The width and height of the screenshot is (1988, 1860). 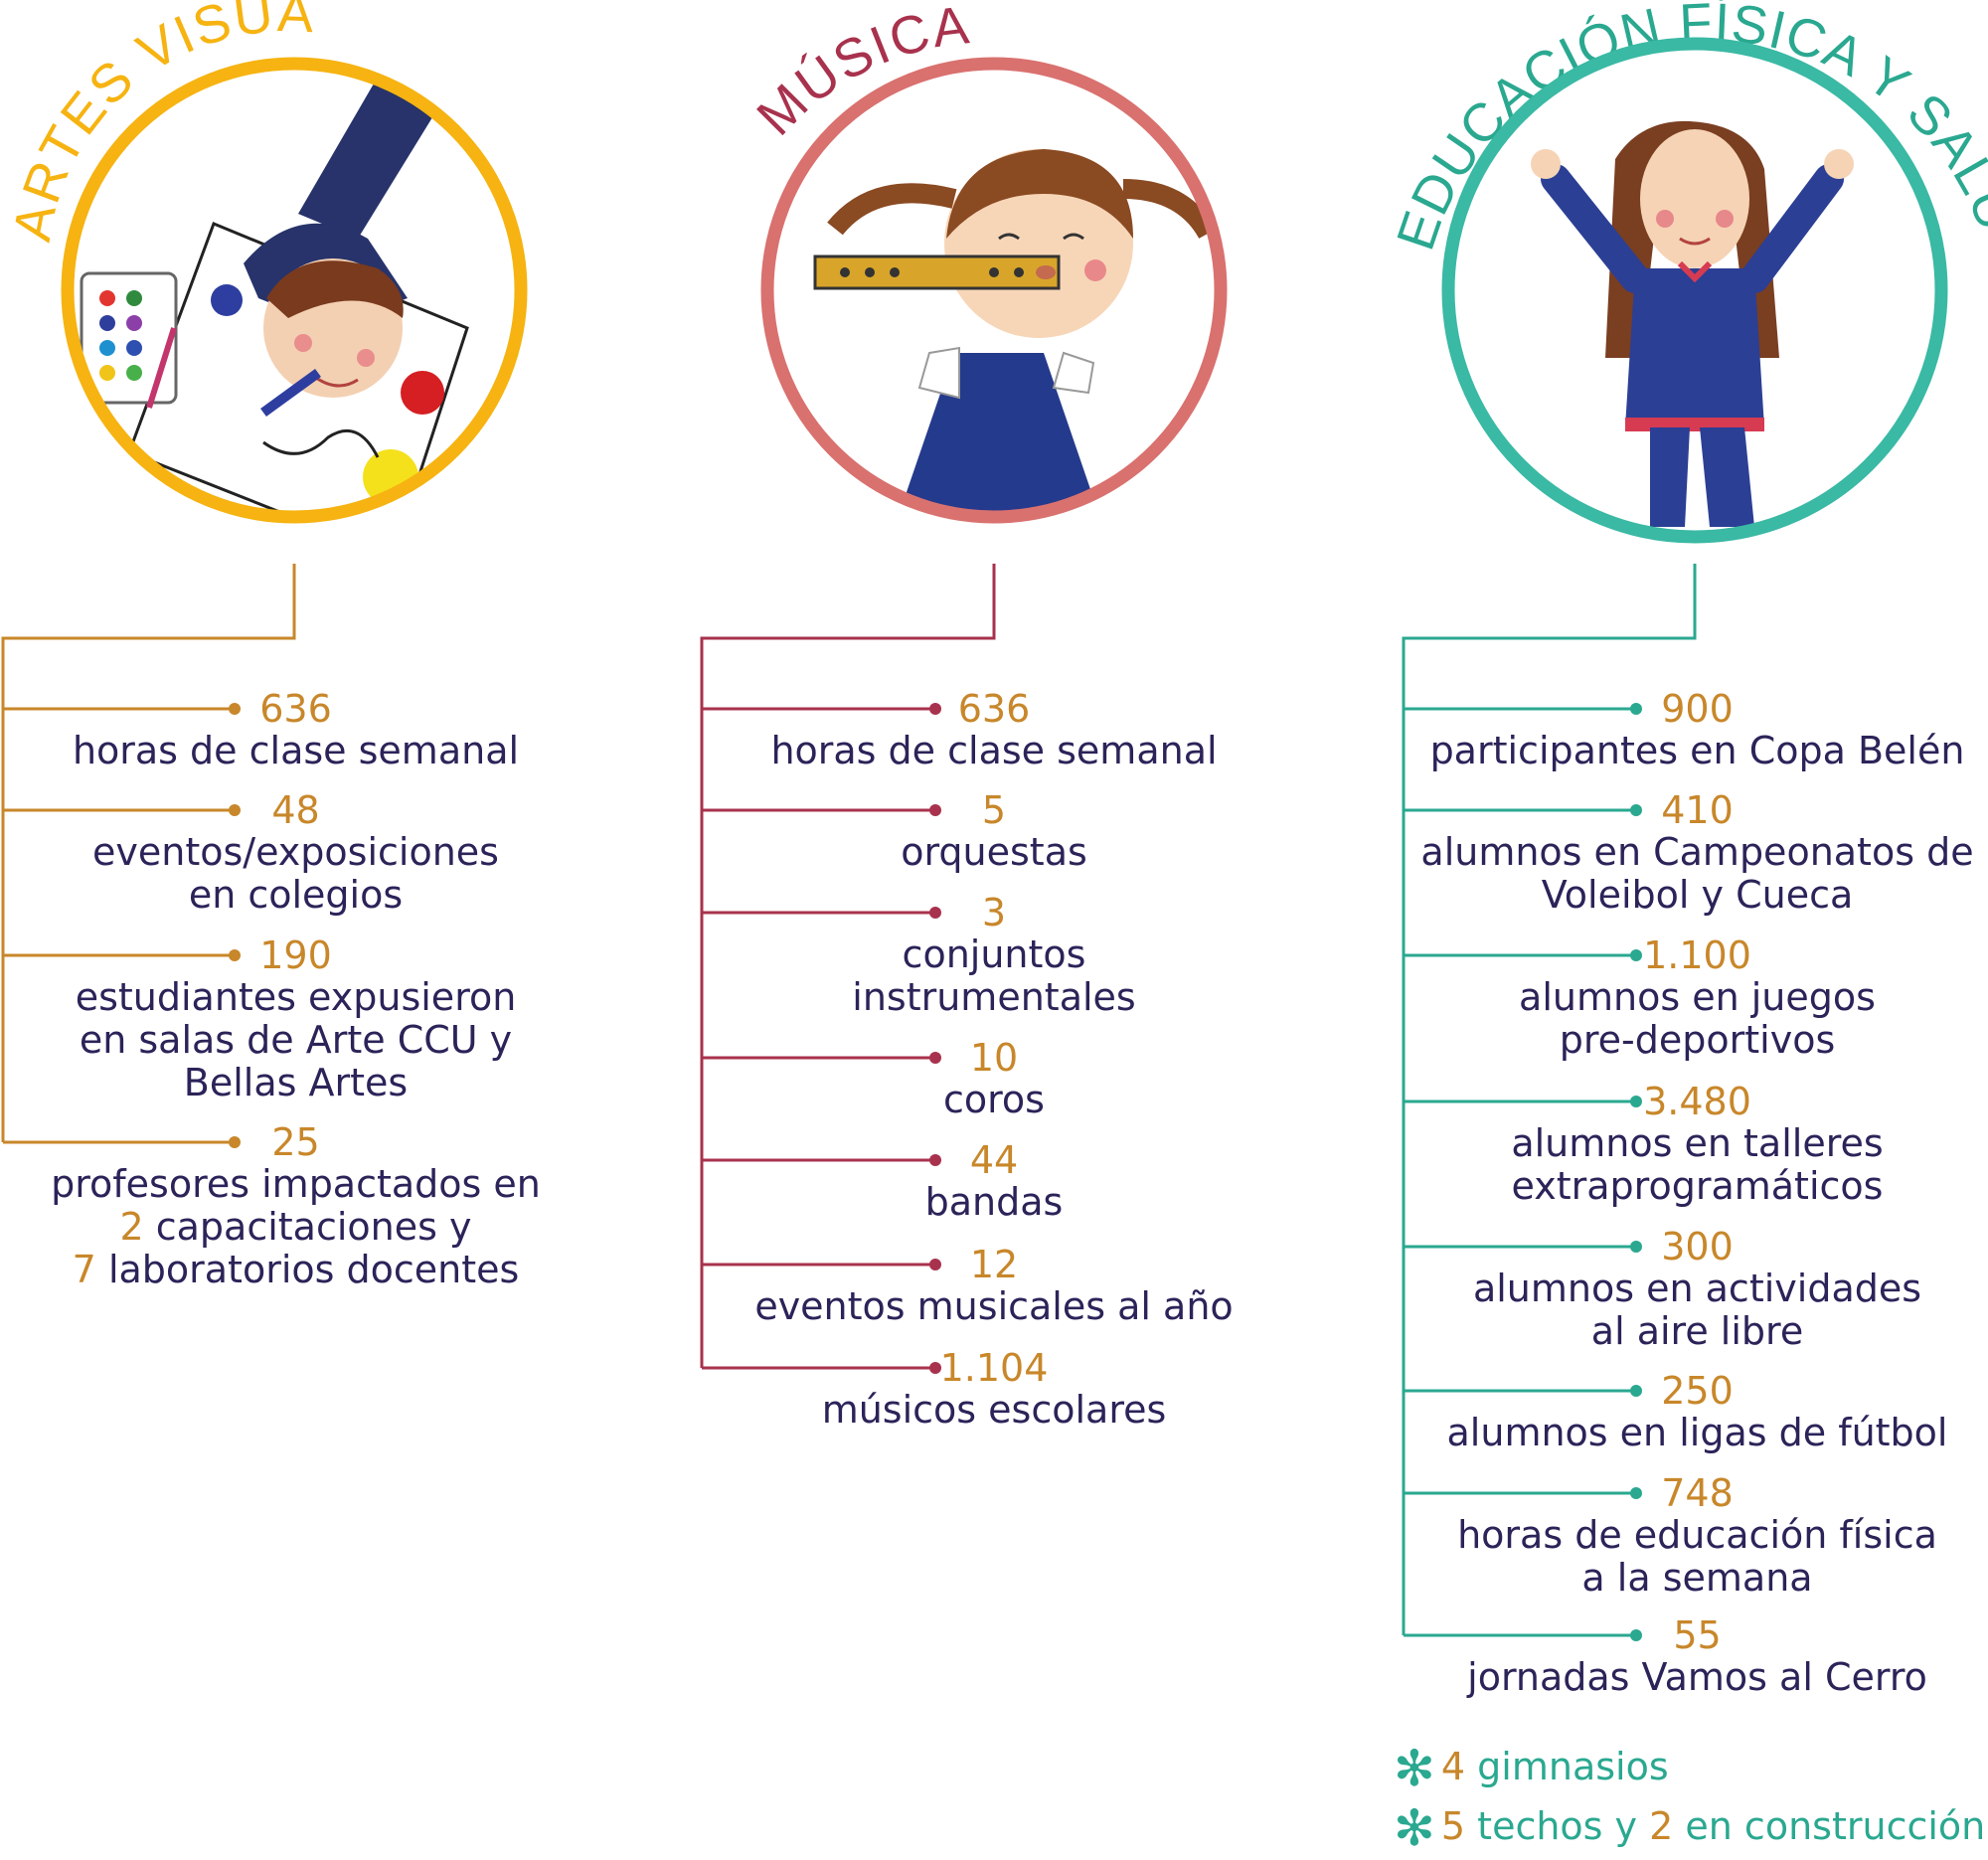 What do you see at coordinates (1697, 1432) in the screenshot?
I see `educacion-item-label: alumnos en ligas de fútbol` at bounding box center [1697, 1432].